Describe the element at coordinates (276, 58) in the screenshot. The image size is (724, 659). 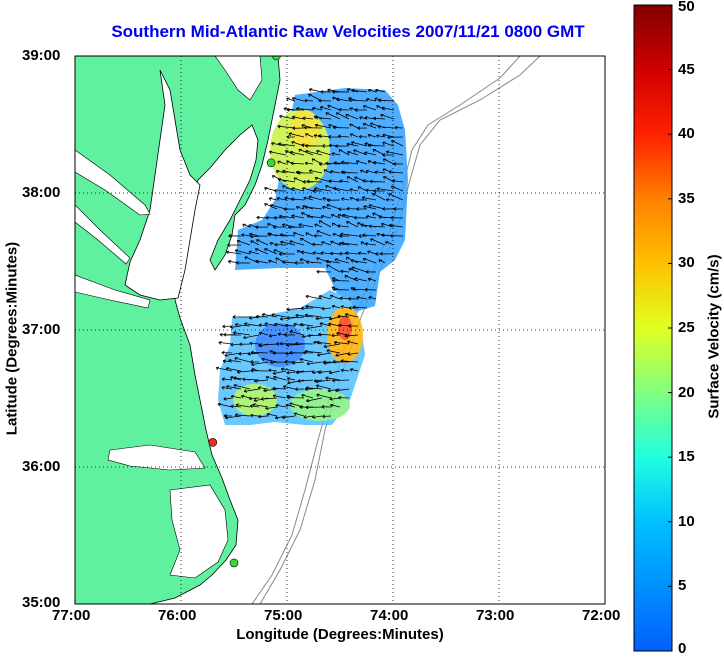
I see `station-north` at that location.